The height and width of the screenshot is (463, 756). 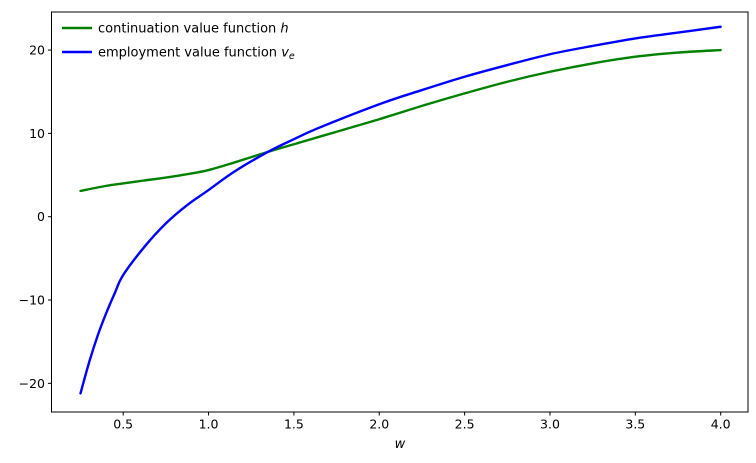 I want to click on legend-entry-employment-value: employment value function ve, so click(x=178, y=54).